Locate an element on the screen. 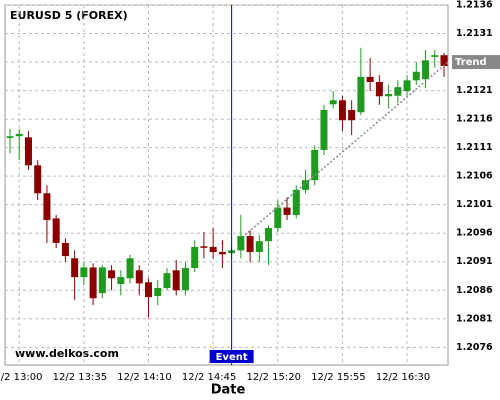  x-tick-label: 12/2 13:00 is located at coordinates (21, 377).